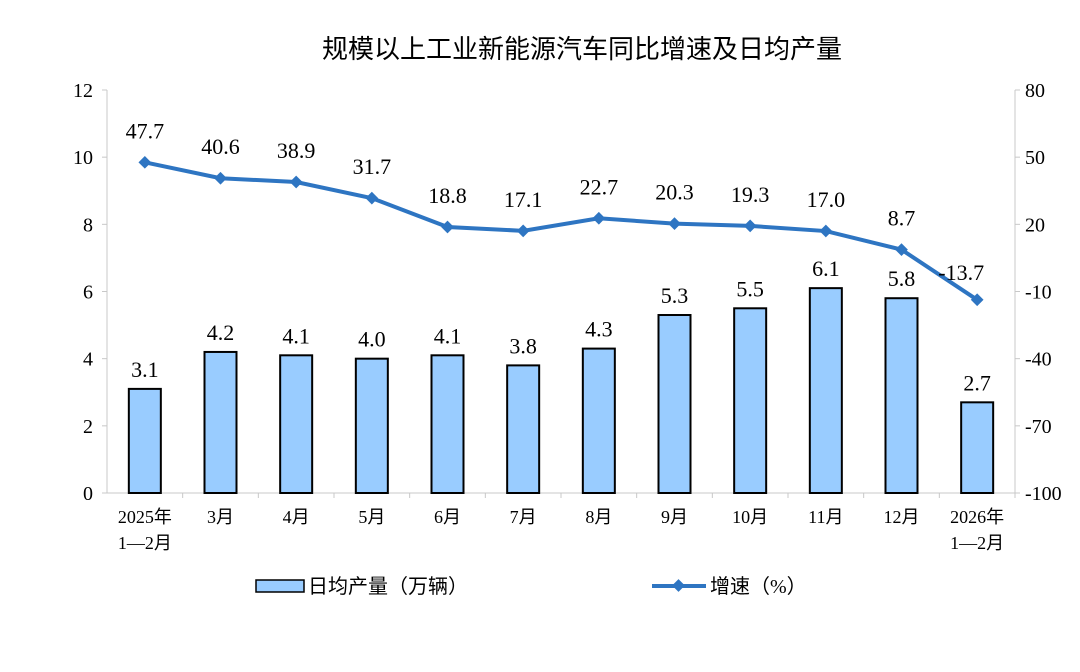  Describe the element at coordinates (221, 332) in the screenshot. I see `bar-data-label: 4.2` at that location.